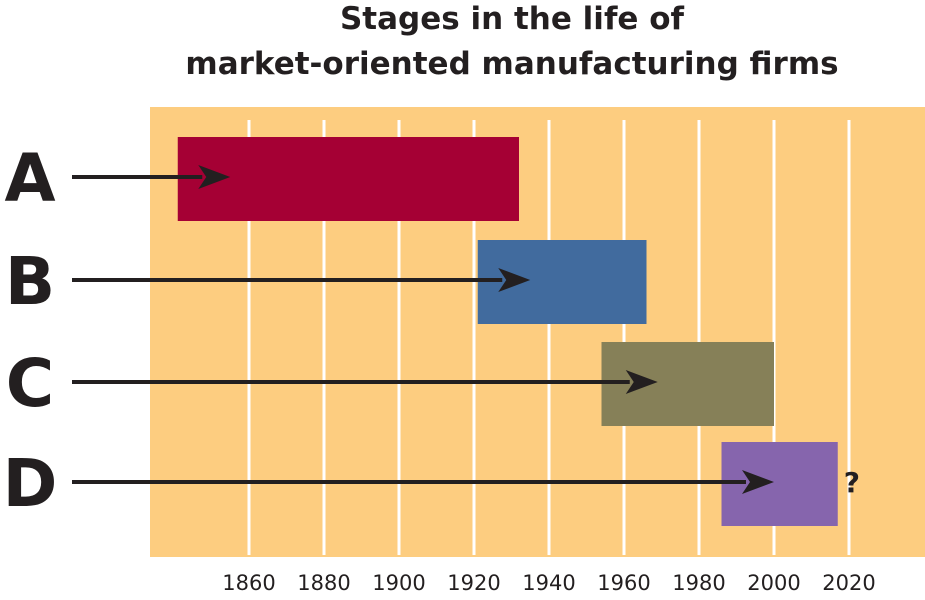 The image size is (925, 600). What do you see at coordinates (30, 383) in the screenshot?
I see `row-label-c: C` at bounding box center [30, 383].